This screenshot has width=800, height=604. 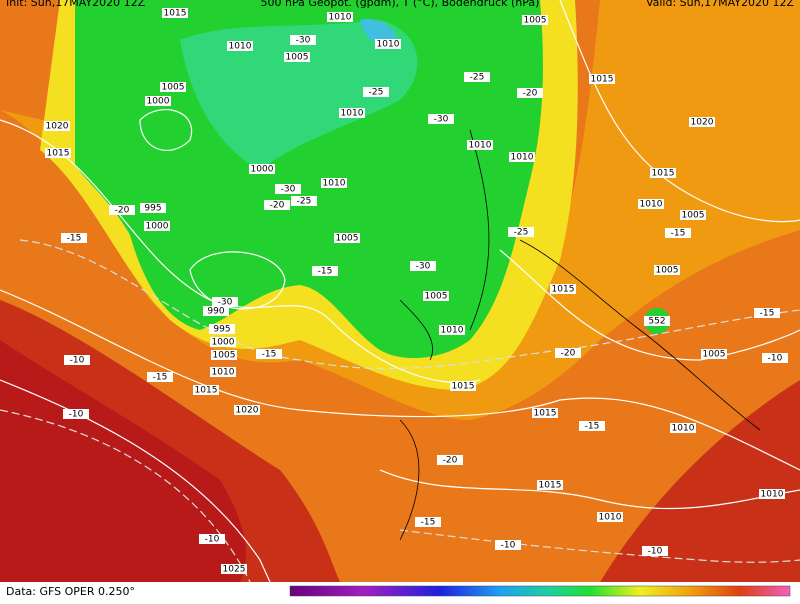 What do you see at coordinates (125, 496) in the screenshot?
I see `isotherm-line` at bounding box center [125, 496].